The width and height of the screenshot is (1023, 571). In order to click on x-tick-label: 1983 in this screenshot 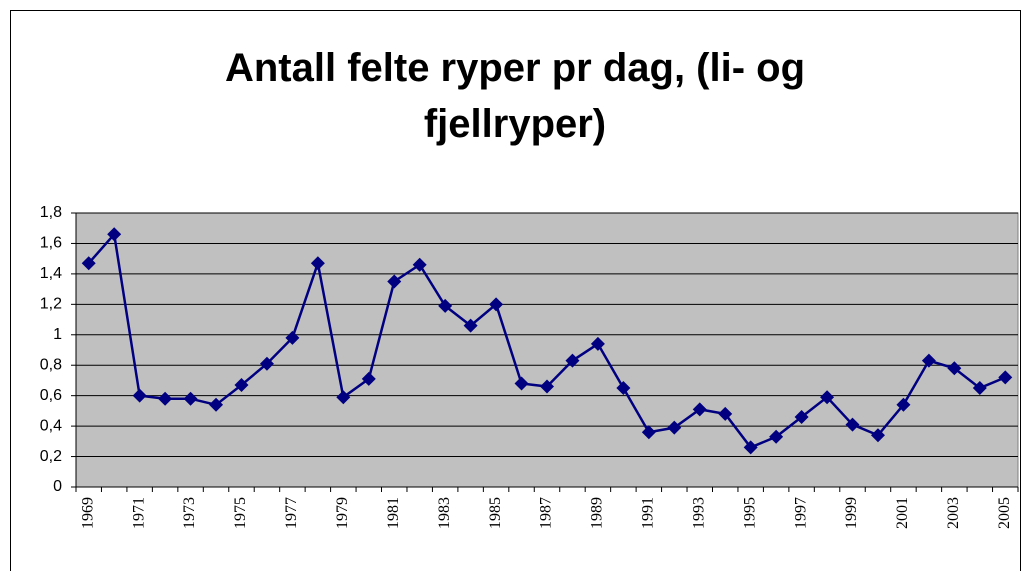, I will do `click(444, 513)`.